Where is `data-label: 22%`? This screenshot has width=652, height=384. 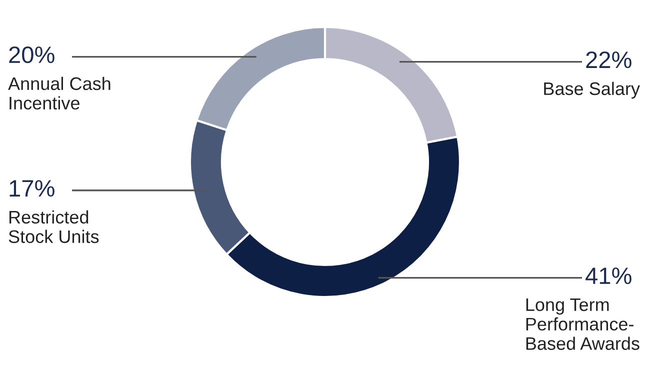 data-label: 22% is located at coordinates (609, 59).